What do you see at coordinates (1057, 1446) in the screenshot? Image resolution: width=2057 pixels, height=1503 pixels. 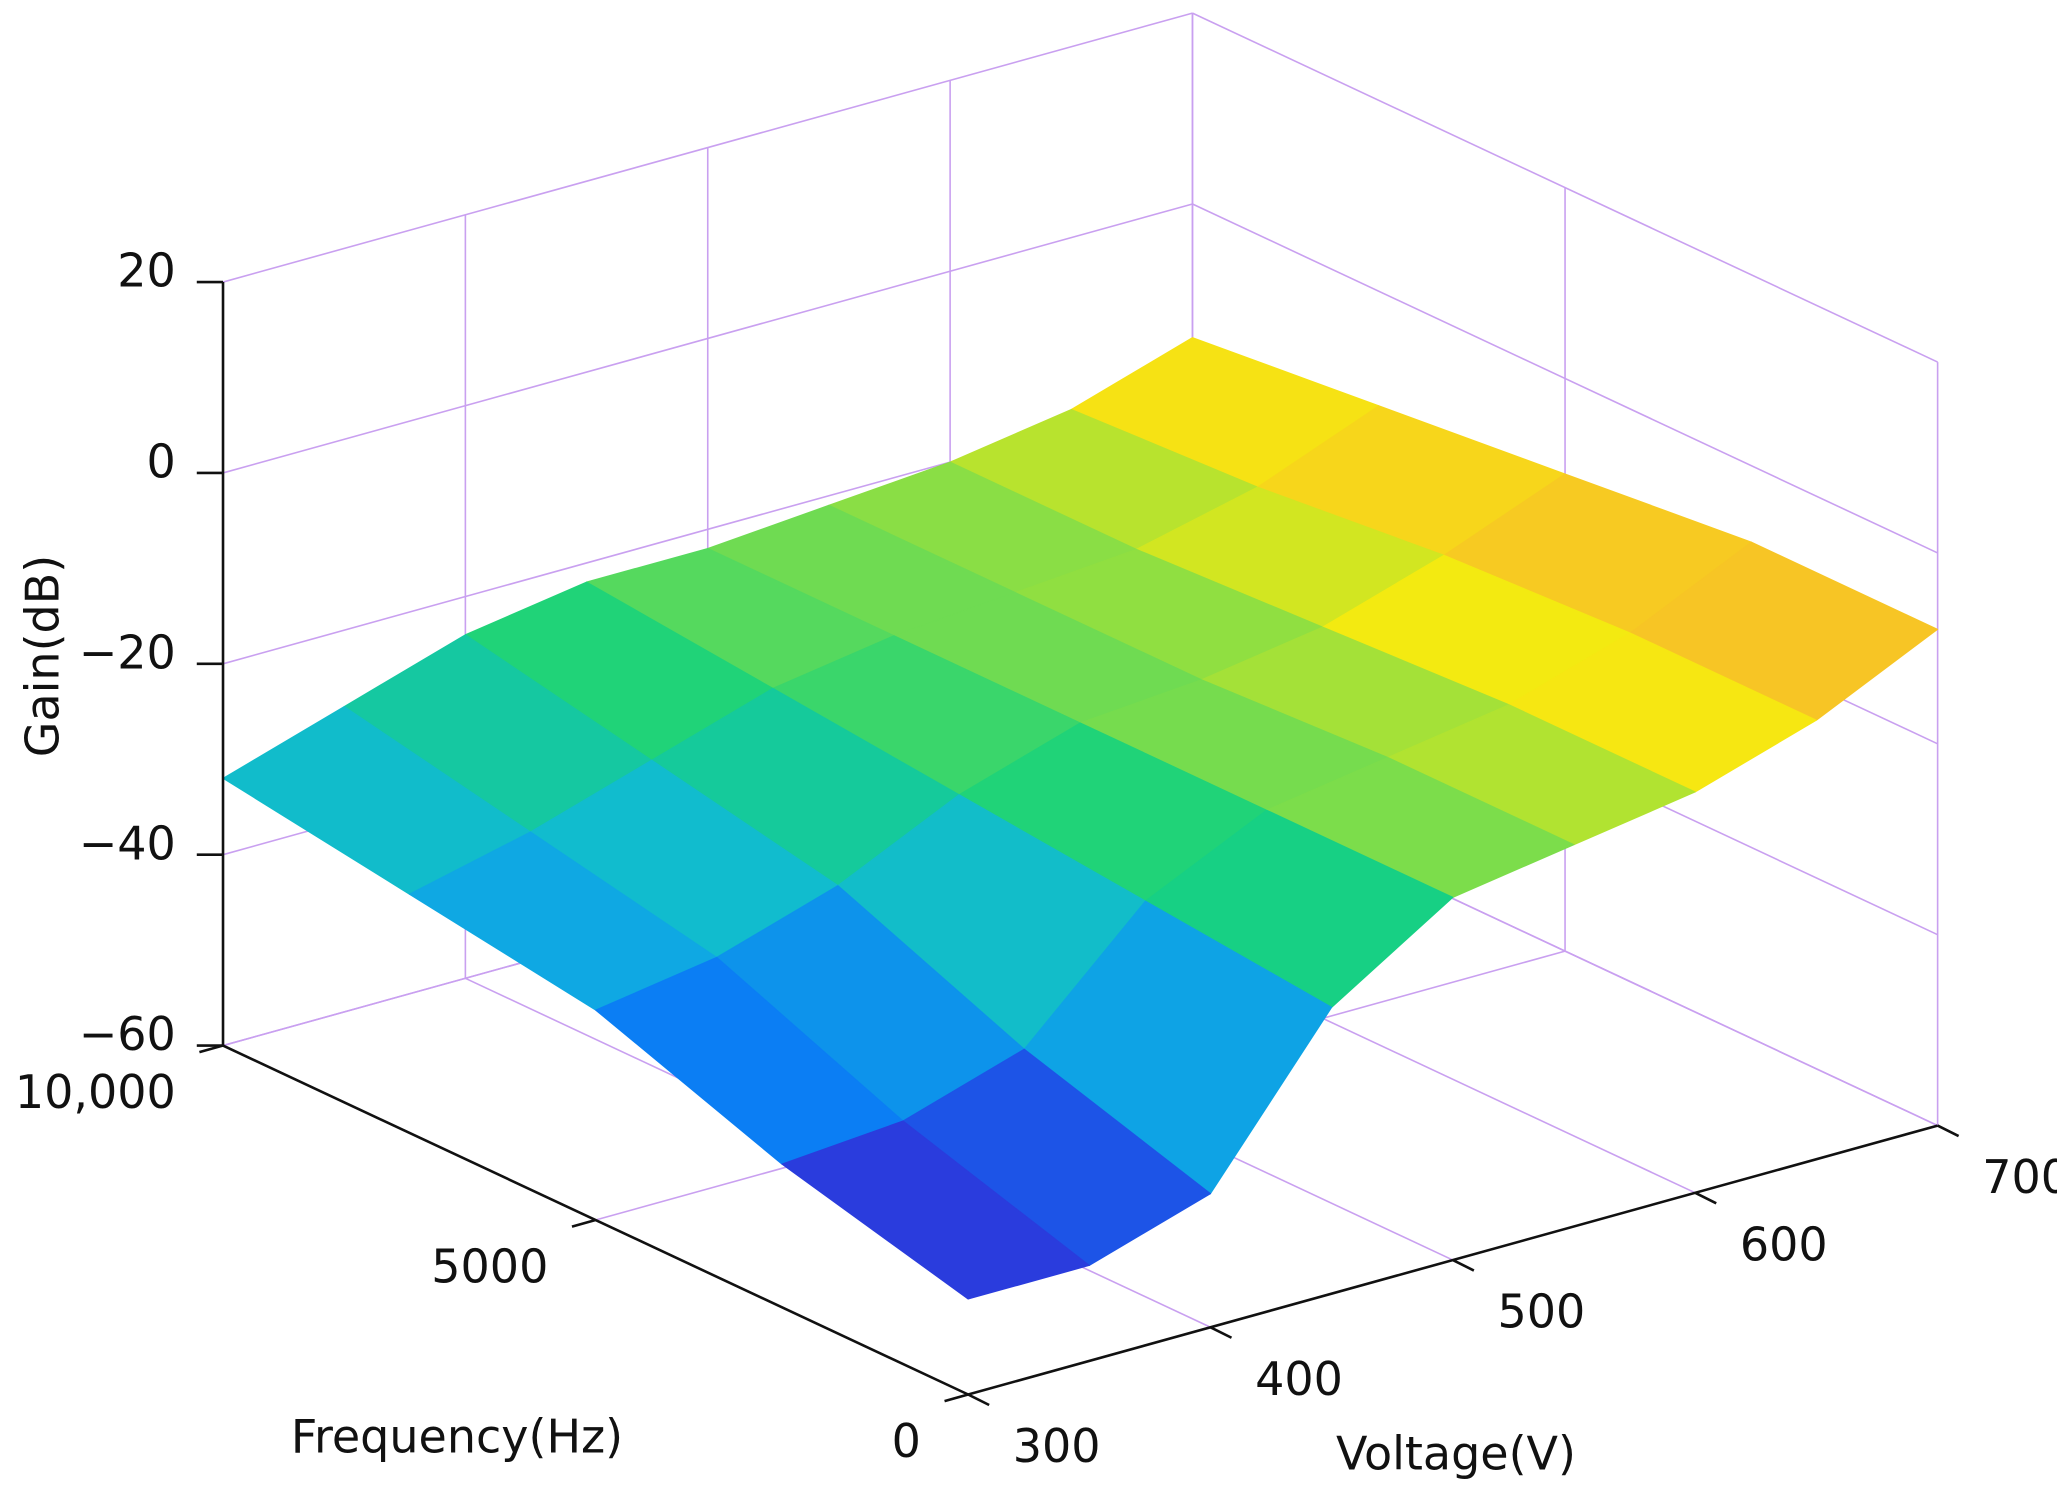 I see `x-tick-label: 300` at bounding box center [1057, 1446].